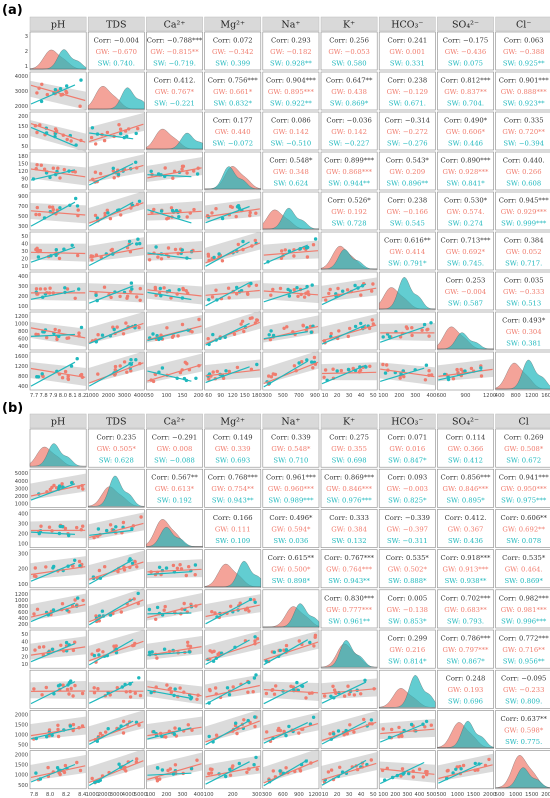 The height and width of the screenshot is (798, 550). Describe the element at coordinates (349, 569) in the screenshot. I see `cell: Corr: 0.767*** GW: 0.764*** SW: 0.943**` at that location.